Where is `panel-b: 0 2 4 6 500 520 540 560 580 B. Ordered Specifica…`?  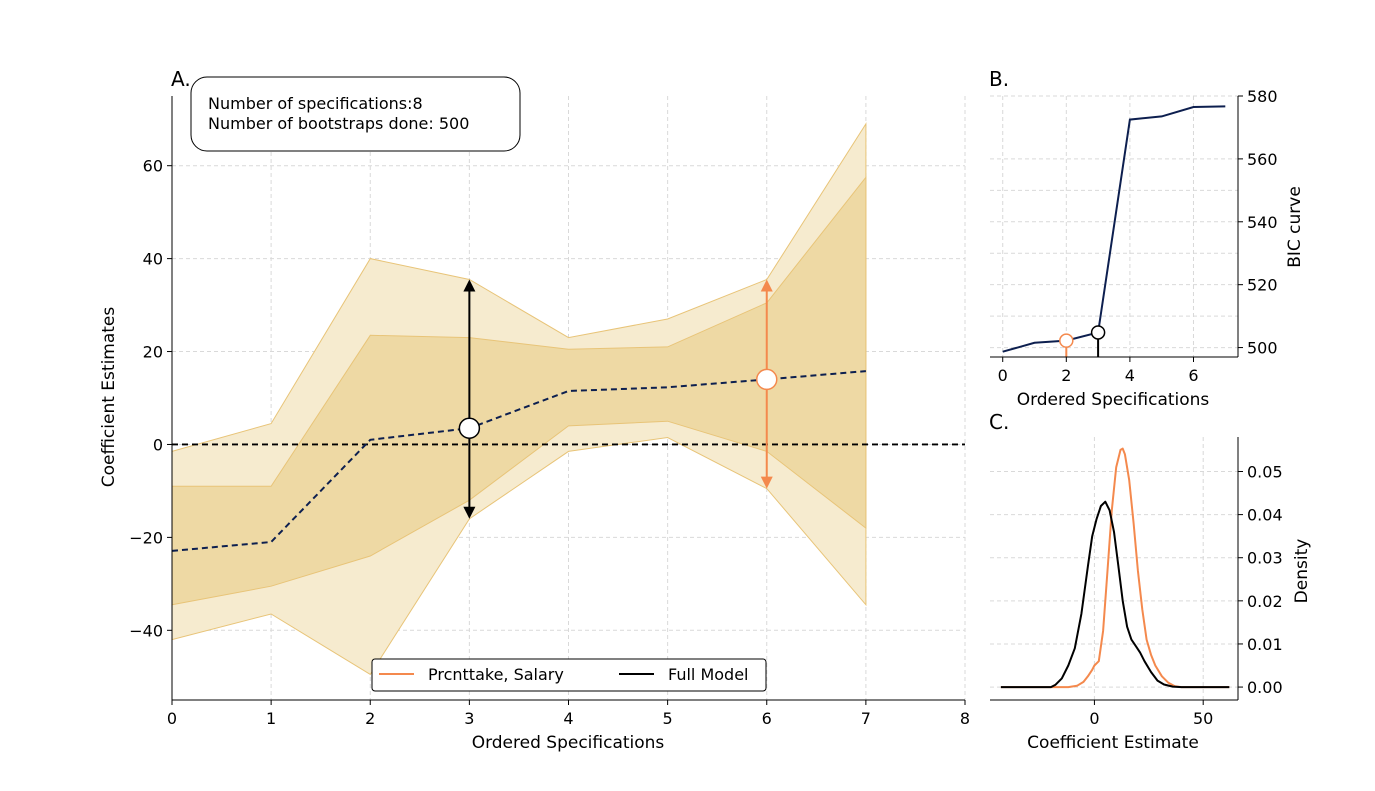
panel-b: 0 2 4 6 500 520 540 560 580 B. Ordered Specifica… is located at coordinates (1147, 238).